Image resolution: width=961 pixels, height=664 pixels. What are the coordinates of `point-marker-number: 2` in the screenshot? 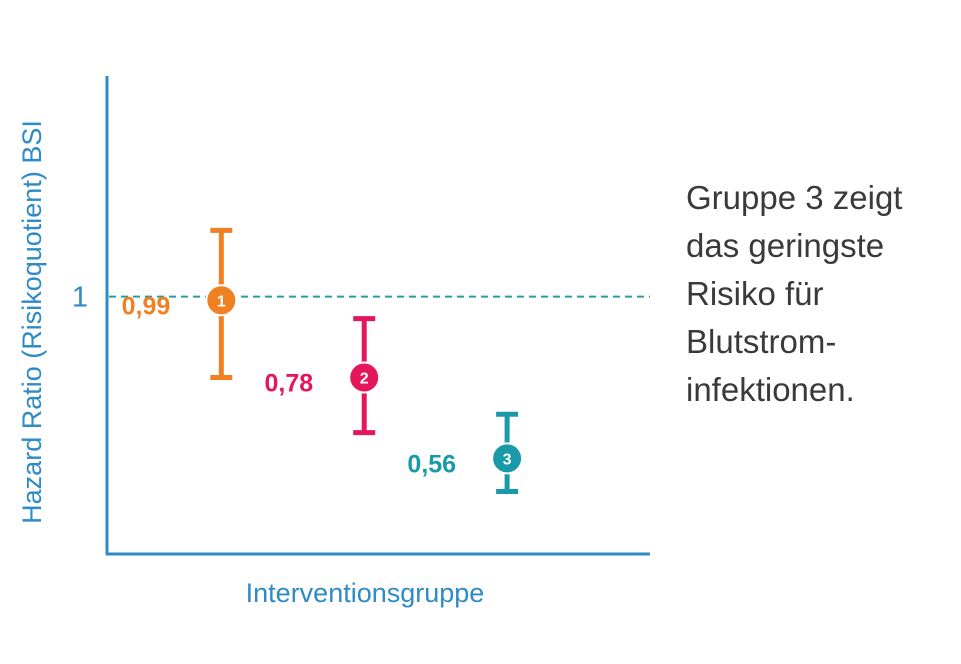 It's located at (364, 379).